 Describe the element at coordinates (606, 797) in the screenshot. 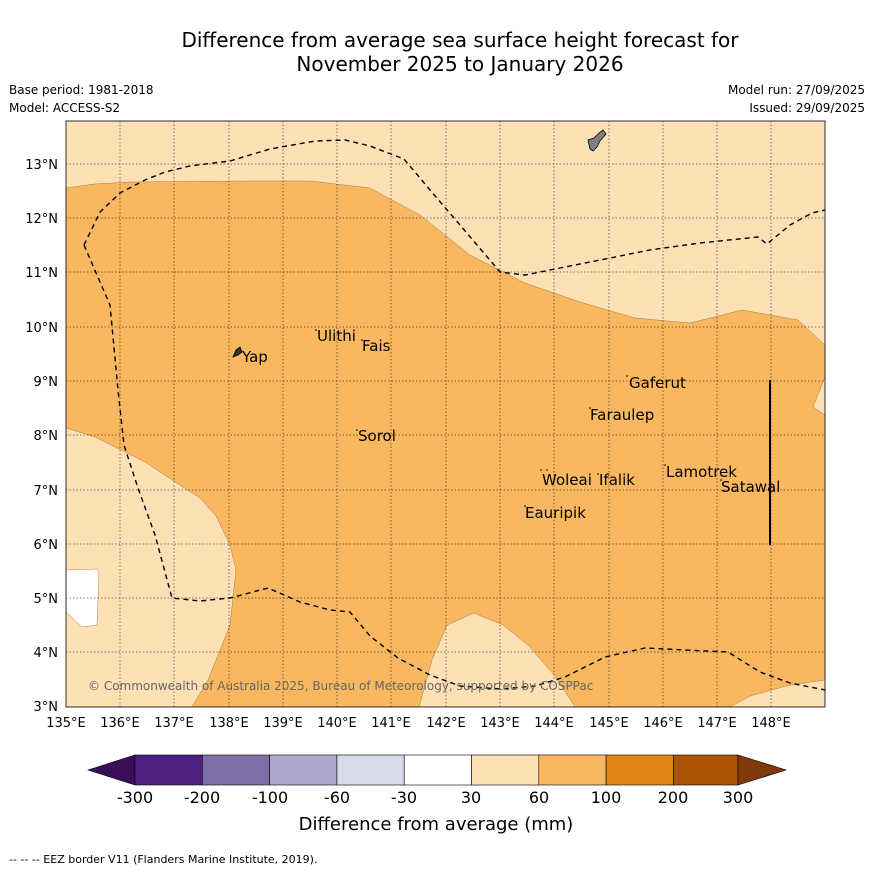

I see `colorbar-tick: 100` at that location.